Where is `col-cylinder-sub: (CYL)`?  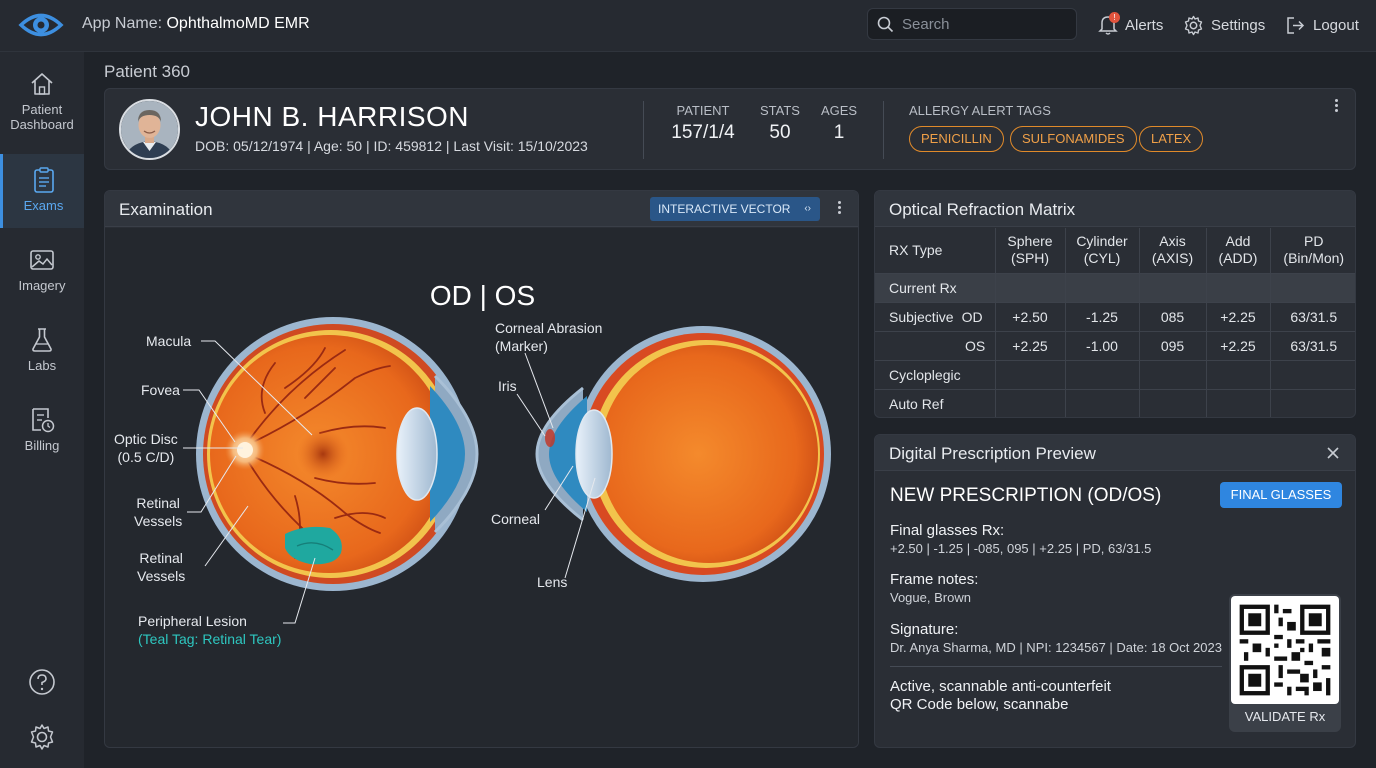
col-cylinder-sub: (CYL) is located at coordinates (1102, 258).